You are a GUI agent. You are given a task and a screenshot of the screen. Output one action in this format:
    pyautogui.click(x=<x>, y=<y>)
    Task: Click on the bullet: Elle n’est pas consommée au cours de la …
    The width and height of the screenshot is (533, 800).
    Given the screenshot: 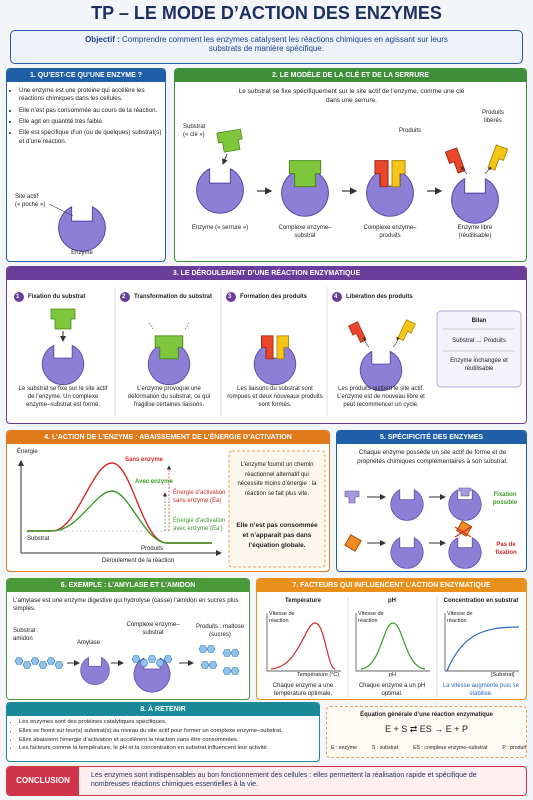 What is the action you would take?
    pyautogui.click(x=91, y=111)
    